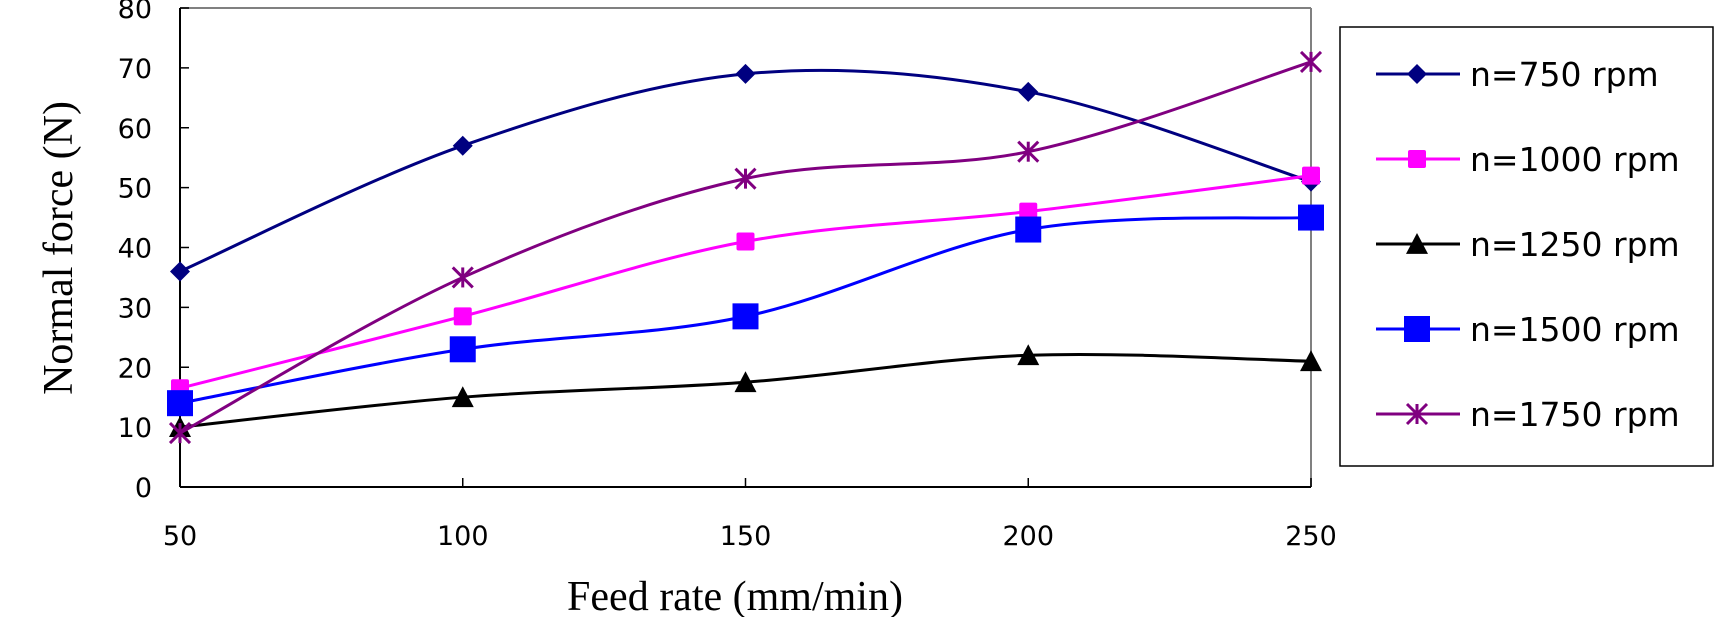 The height and width of the screenshot is (617, 1736). What do you see at coordinates (735, 595) in the screenshot?
I see `x-axis-title: Feed rate (mm/min)` at bounding box center [735, 595].